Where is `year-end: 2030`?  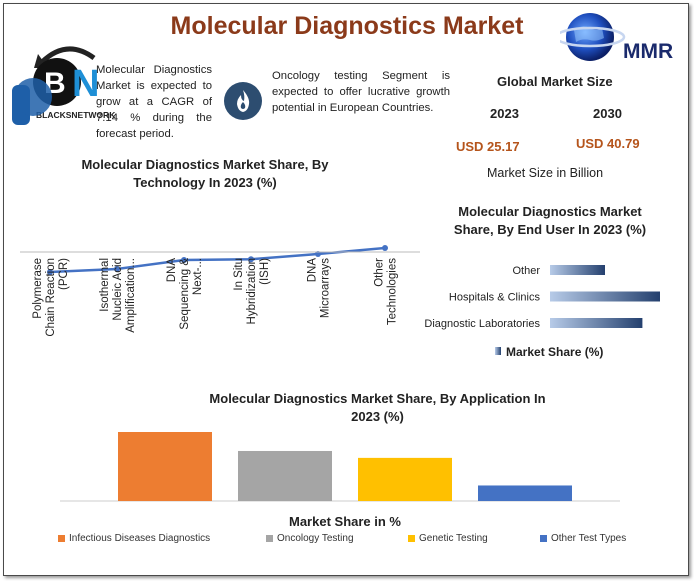
year-end: 2030 is located at coordinates (607, 113).